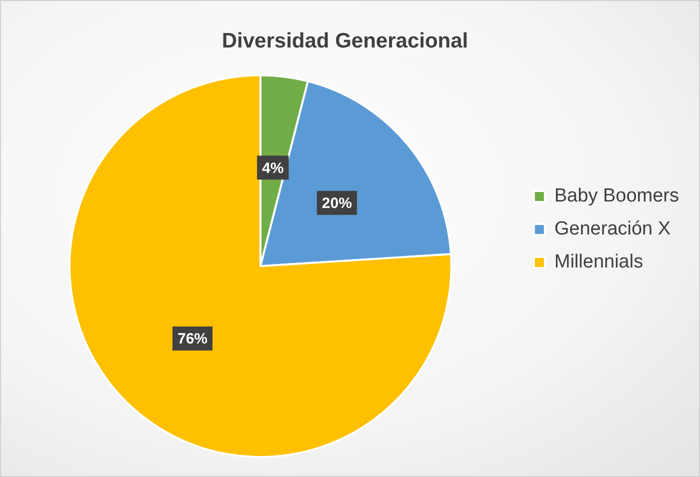  What do you see at coordinates (273, 168) in the screenshot?
I see `data-label: 4%` at bounding box center [273, 168].